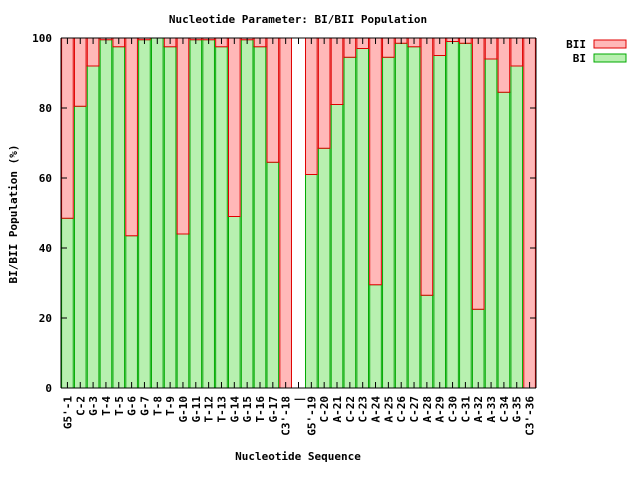 This screenshot has height=485, width=640. I want to click on x-tick-label-22: C-22, so click(350, 409).